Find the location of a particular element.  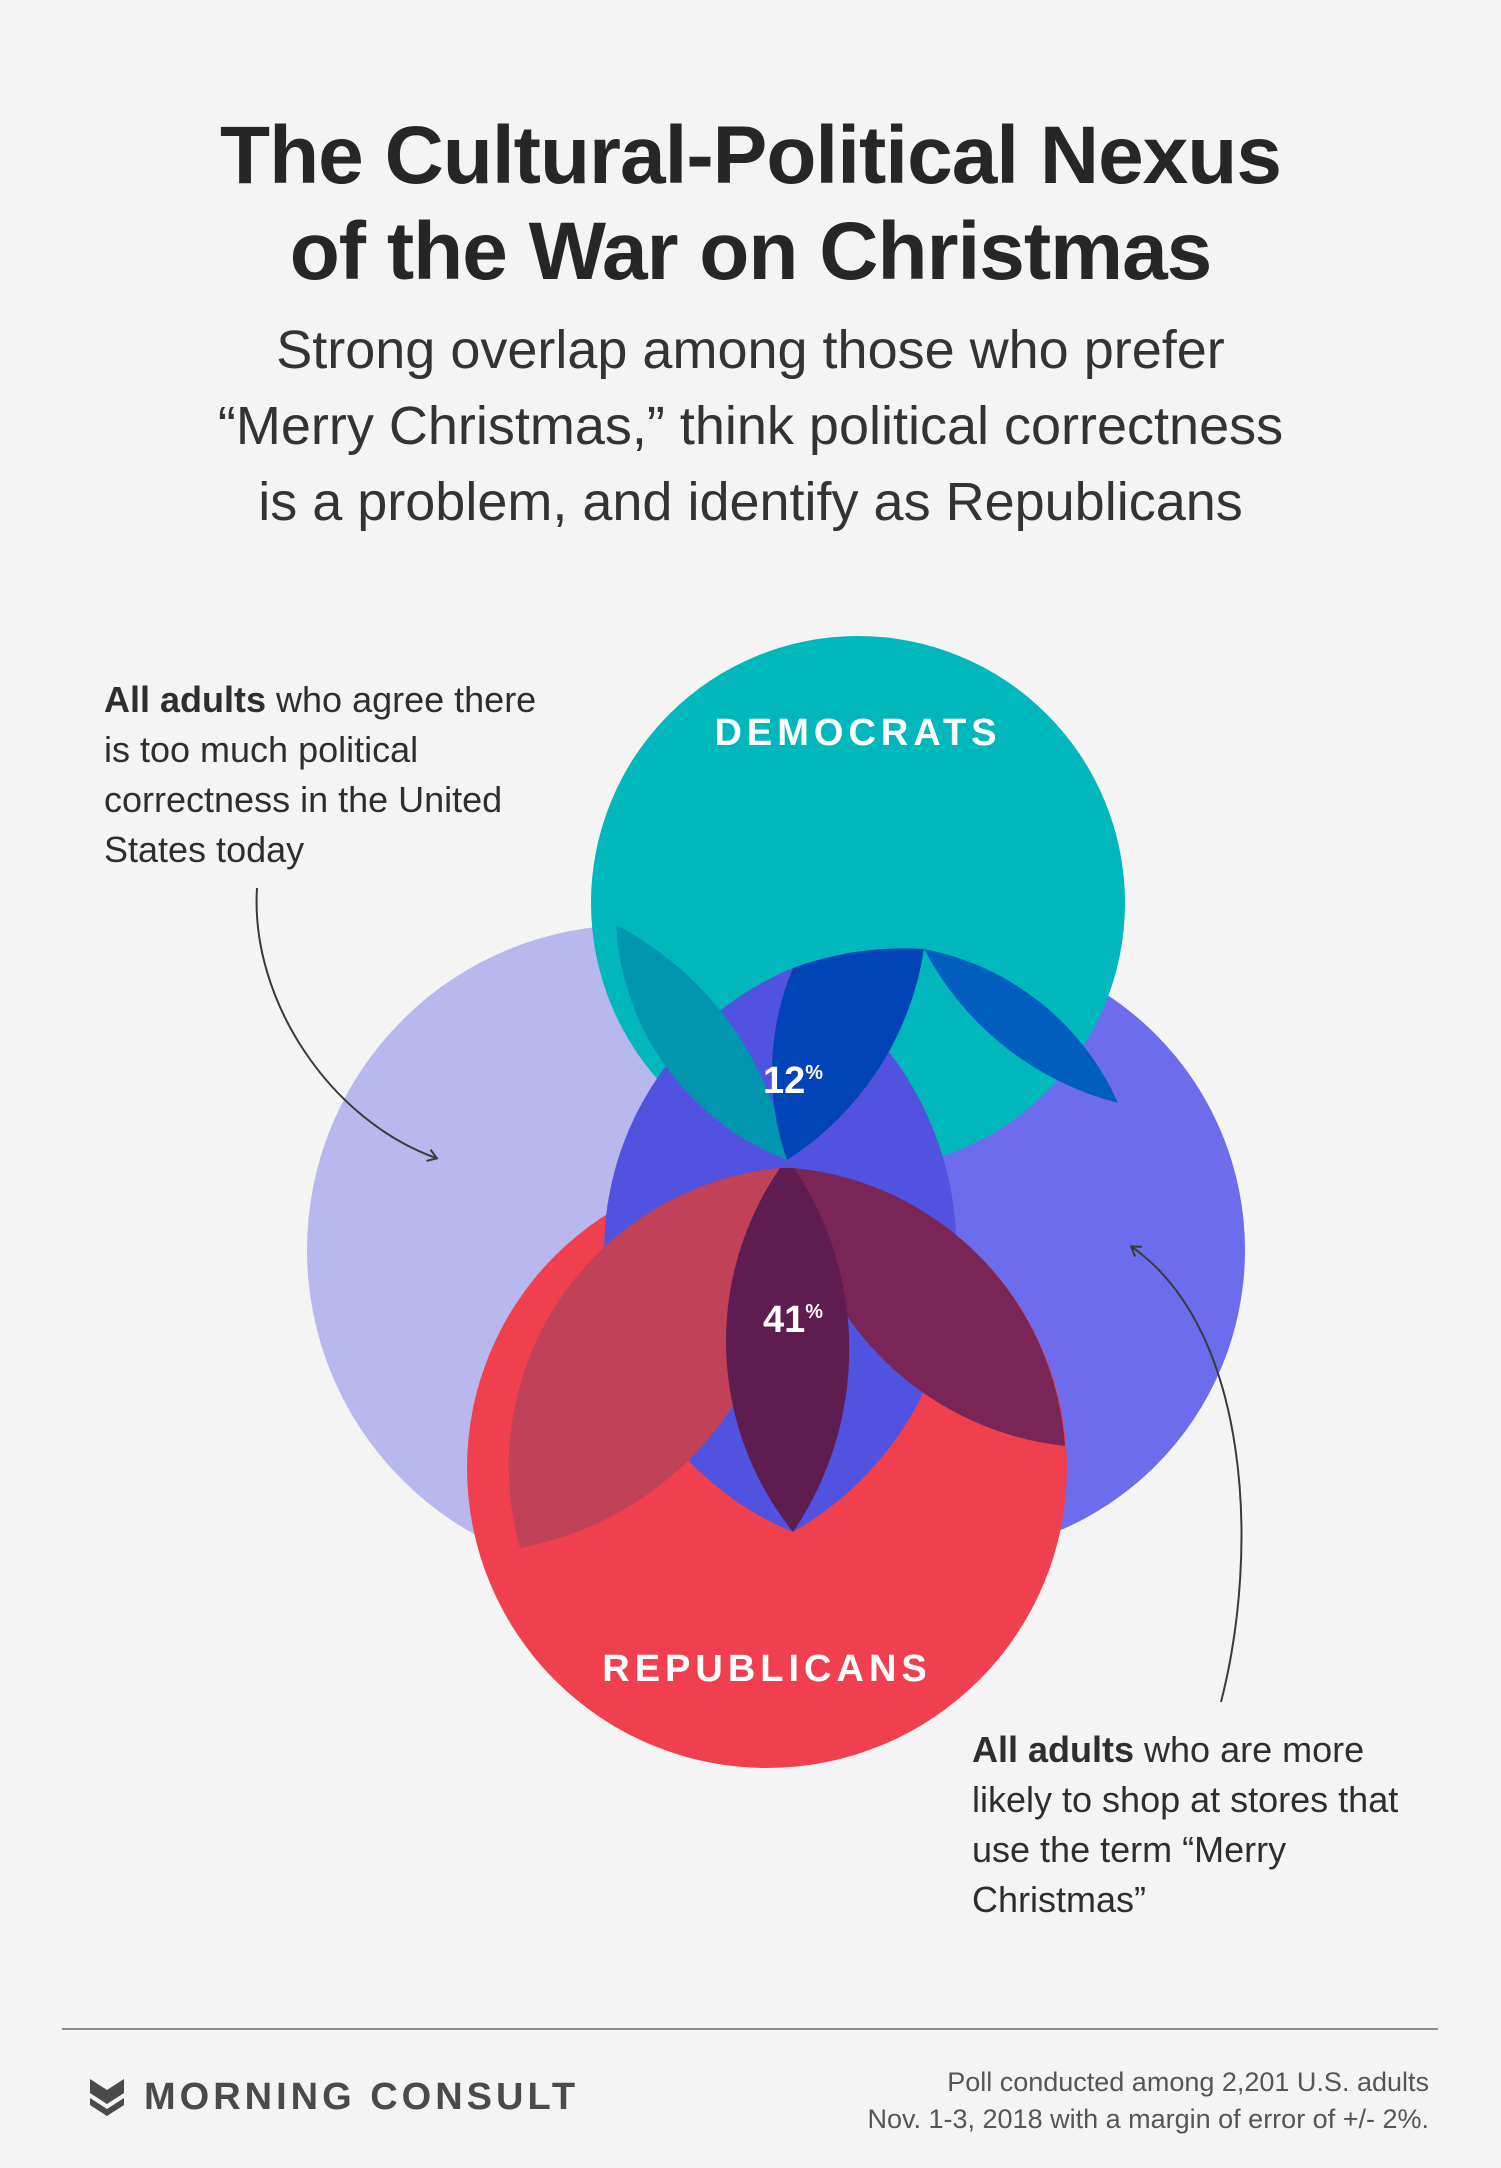

note-left-bold: All adults is located at coordinates (185, 699).